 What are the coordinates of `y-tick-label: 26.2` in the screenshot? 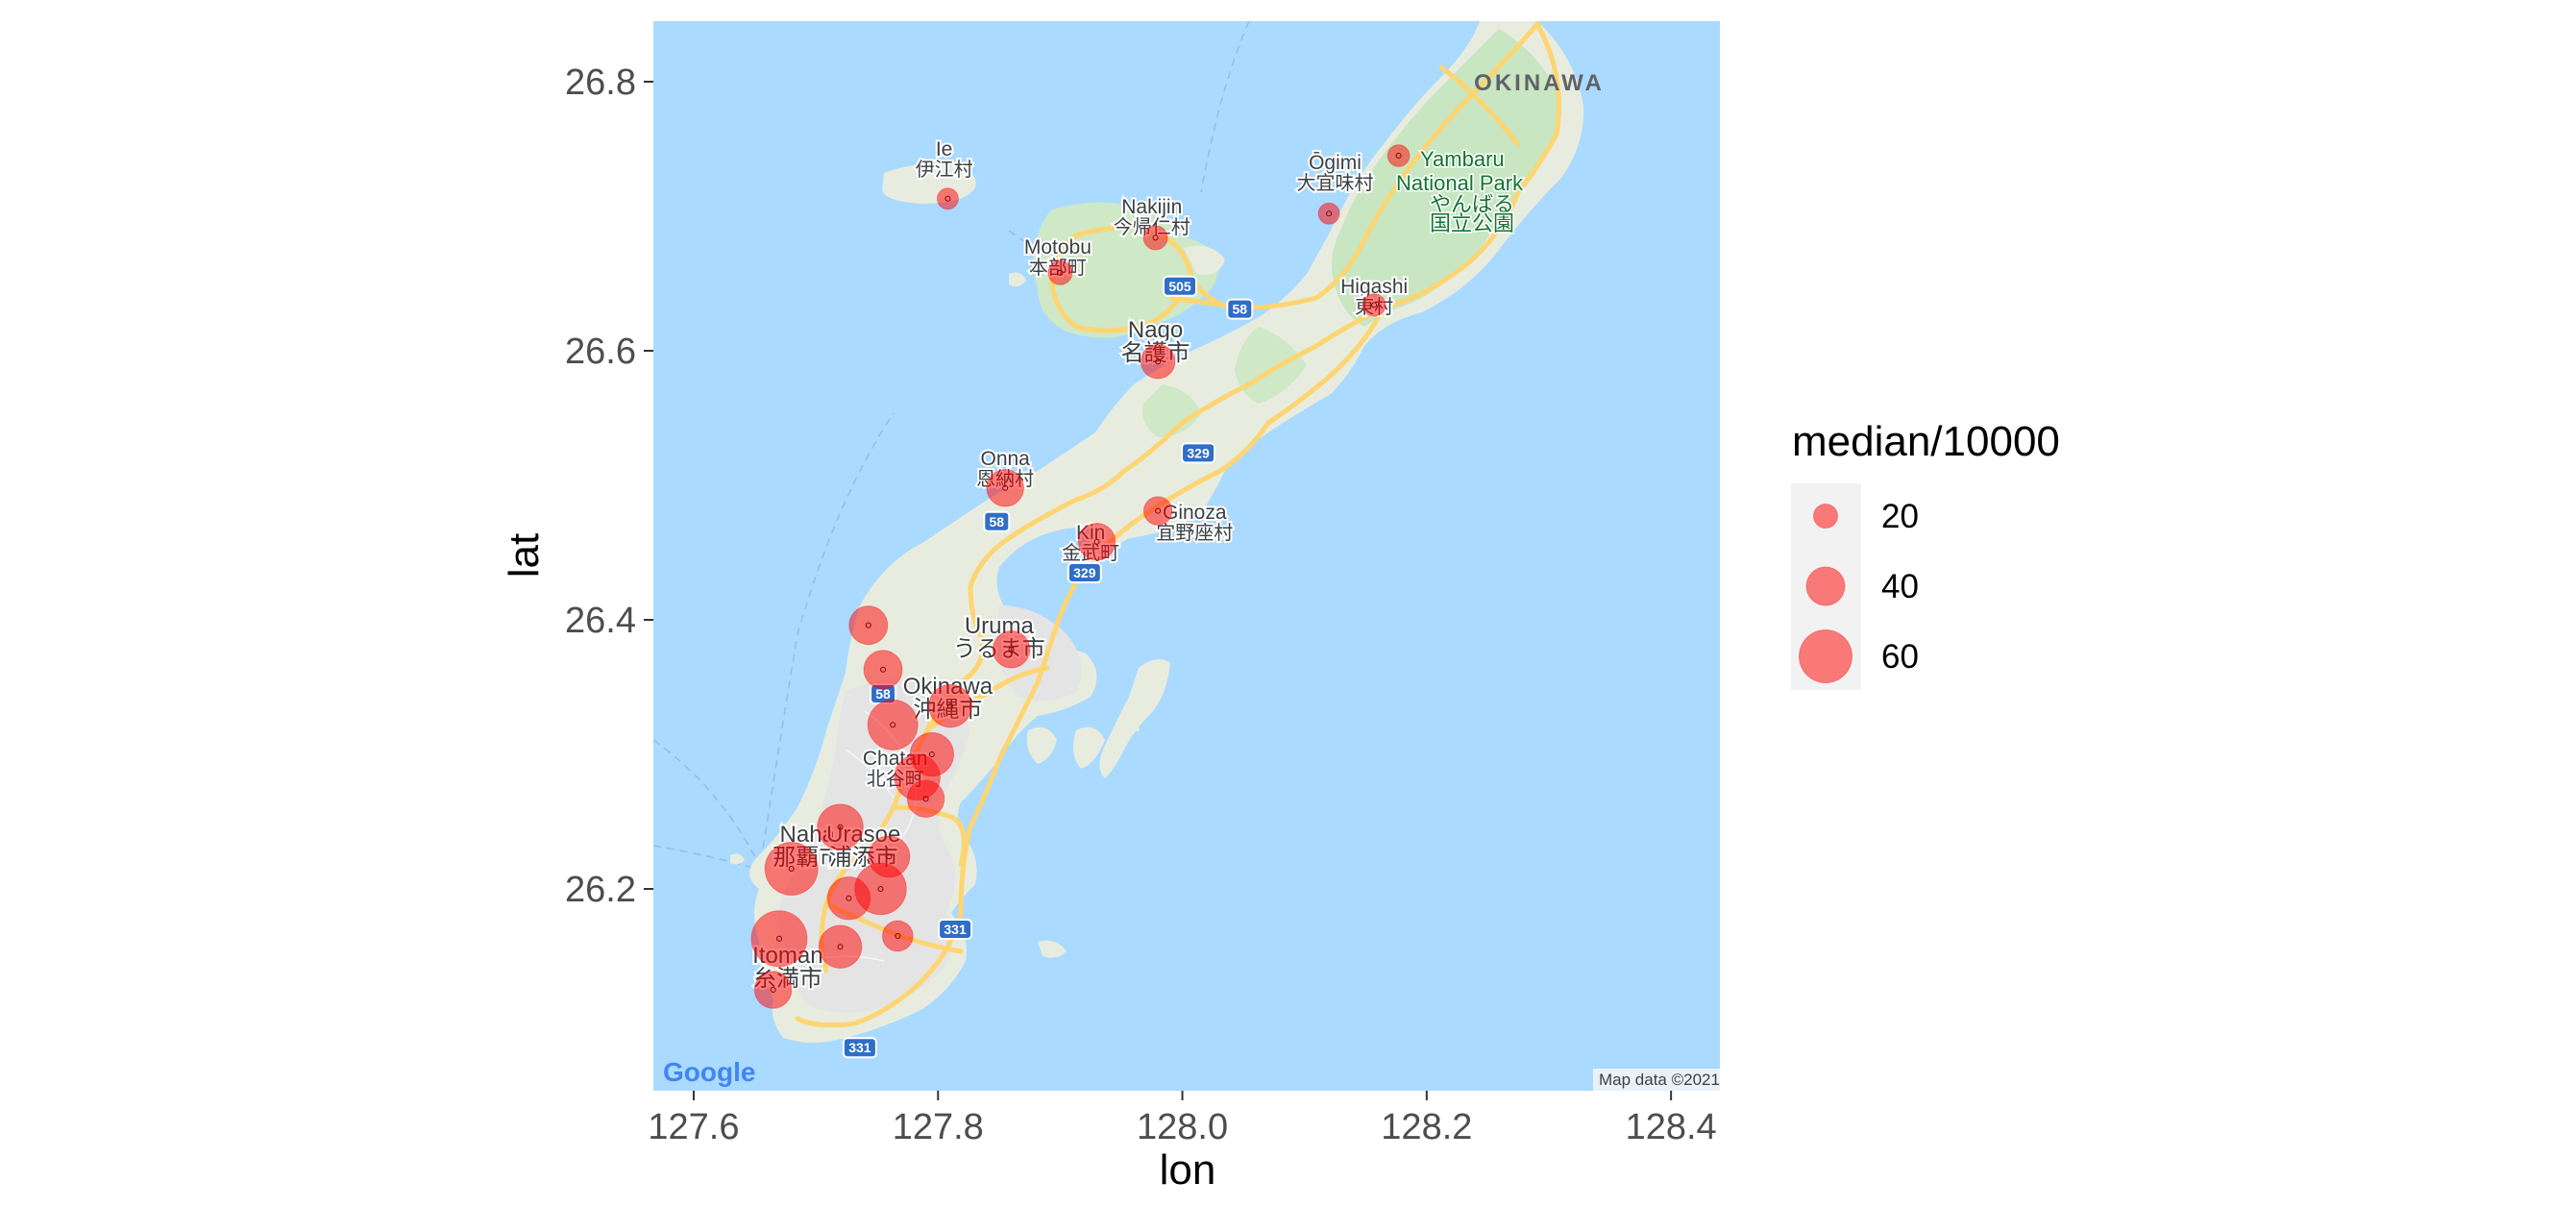 It's located at (600, 890).